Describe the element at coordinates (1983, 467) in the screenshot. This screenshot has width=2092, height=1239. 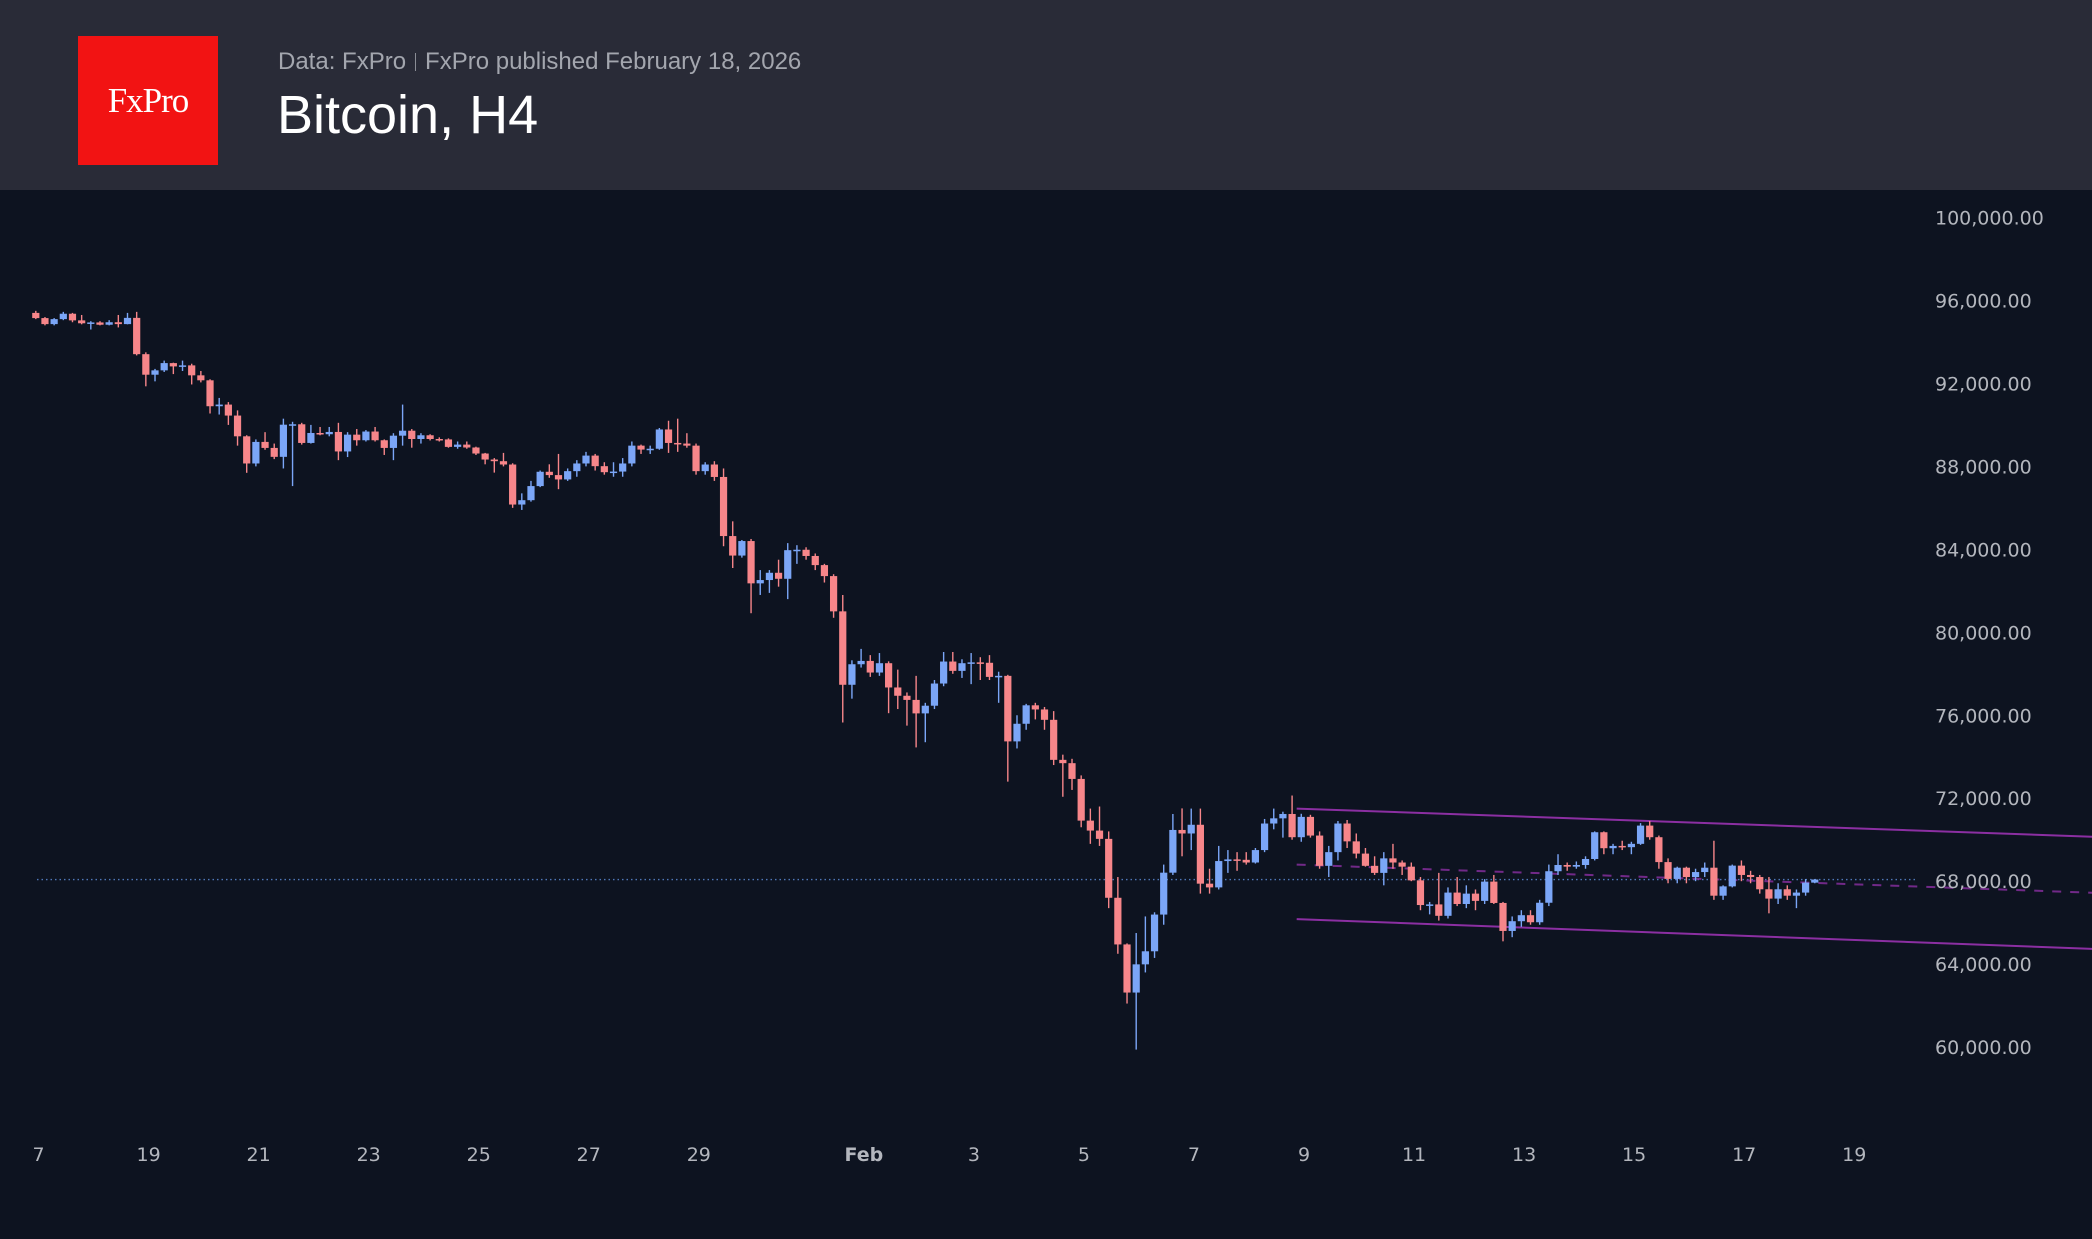
I see `y-tick-label: 88,000.00` at that location.